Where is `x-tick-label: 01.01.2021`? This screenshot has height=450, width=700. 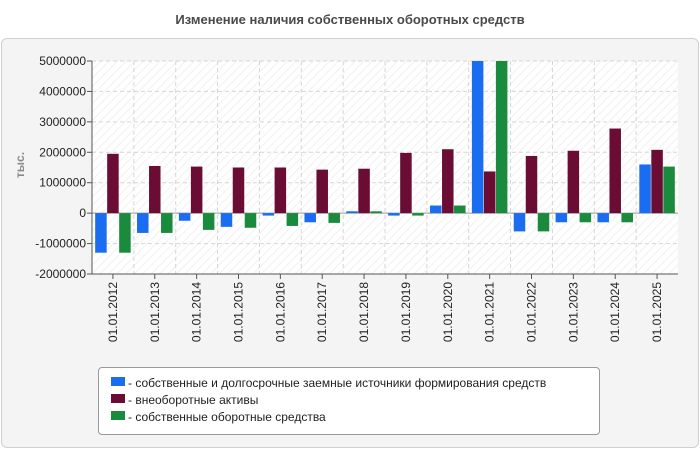
x-tick-label: 01.01.2021 is located at coordinates (490, 312).